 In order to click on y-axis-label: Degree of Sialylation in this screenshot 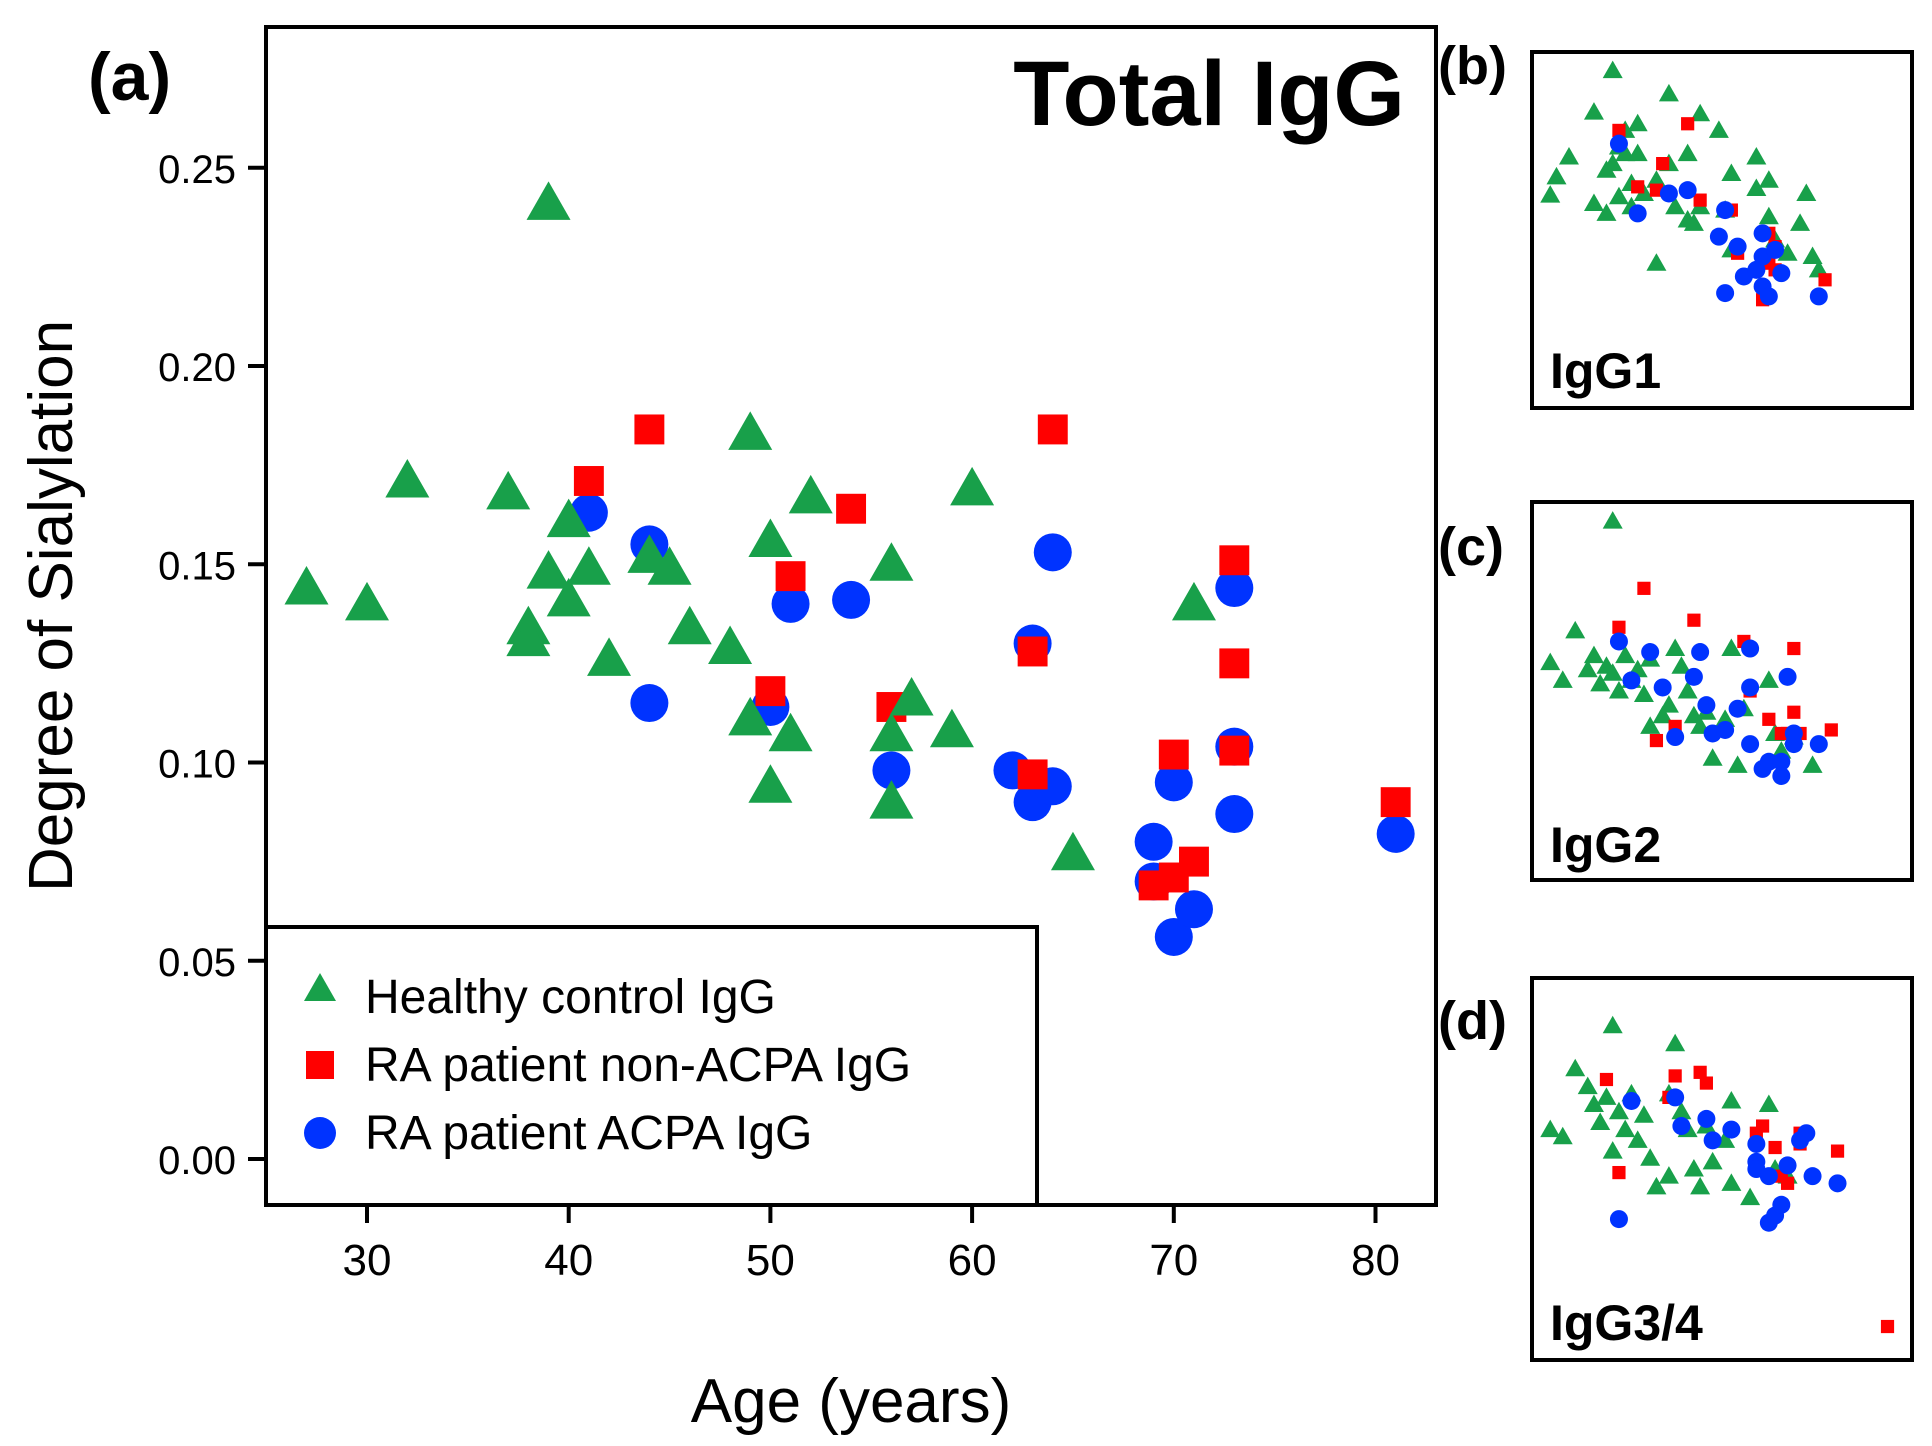, I will do `click(51, 606)`.